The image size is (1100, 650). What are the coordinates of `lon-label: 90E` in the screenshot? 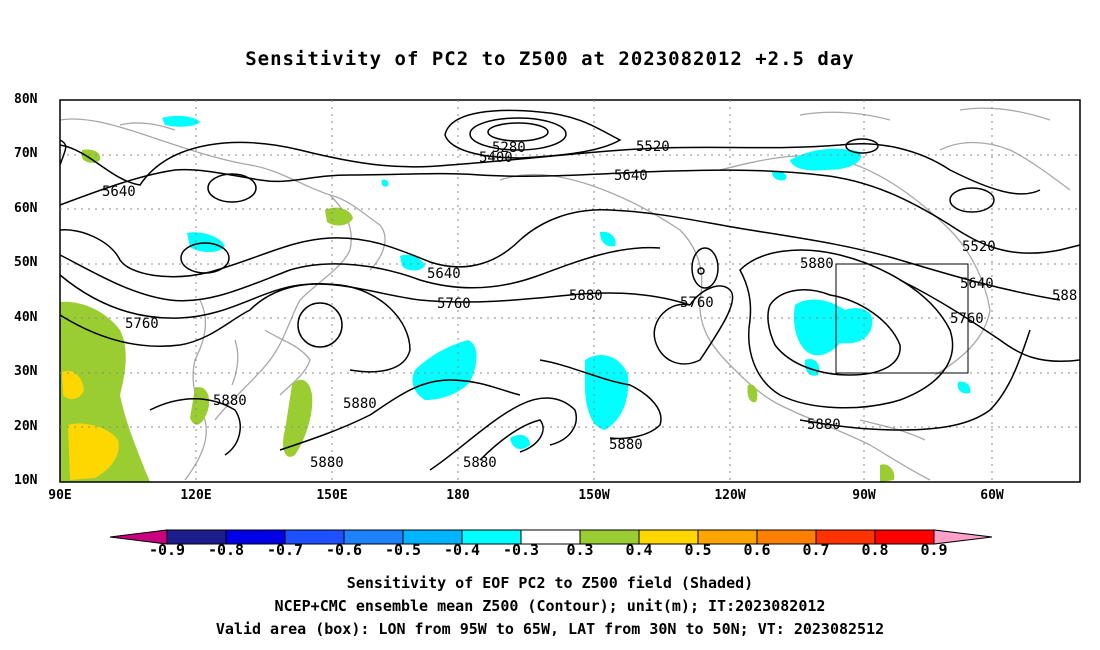 It's located at (60, 495).